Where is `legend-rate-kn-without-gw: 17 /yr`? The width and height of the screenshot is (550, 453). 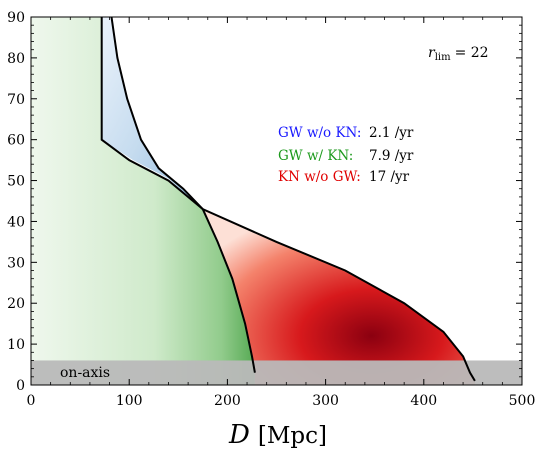
legend-rate-kn-without-gw: 17 /yr is located at coordinates (389, 177).